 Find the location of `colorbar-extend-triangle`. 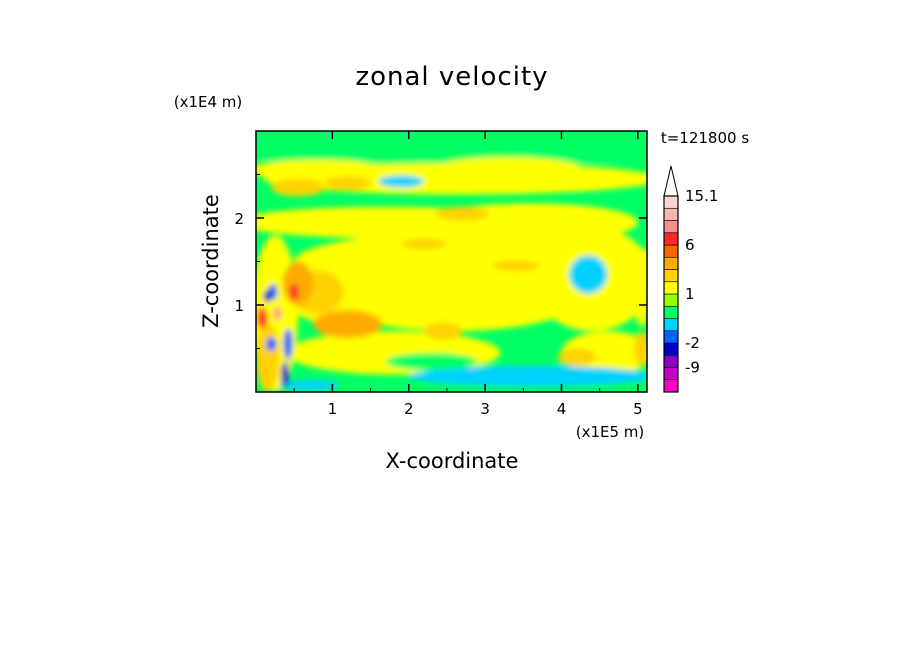

colorbar-extend-triangle is located at coordinates (671, 181).